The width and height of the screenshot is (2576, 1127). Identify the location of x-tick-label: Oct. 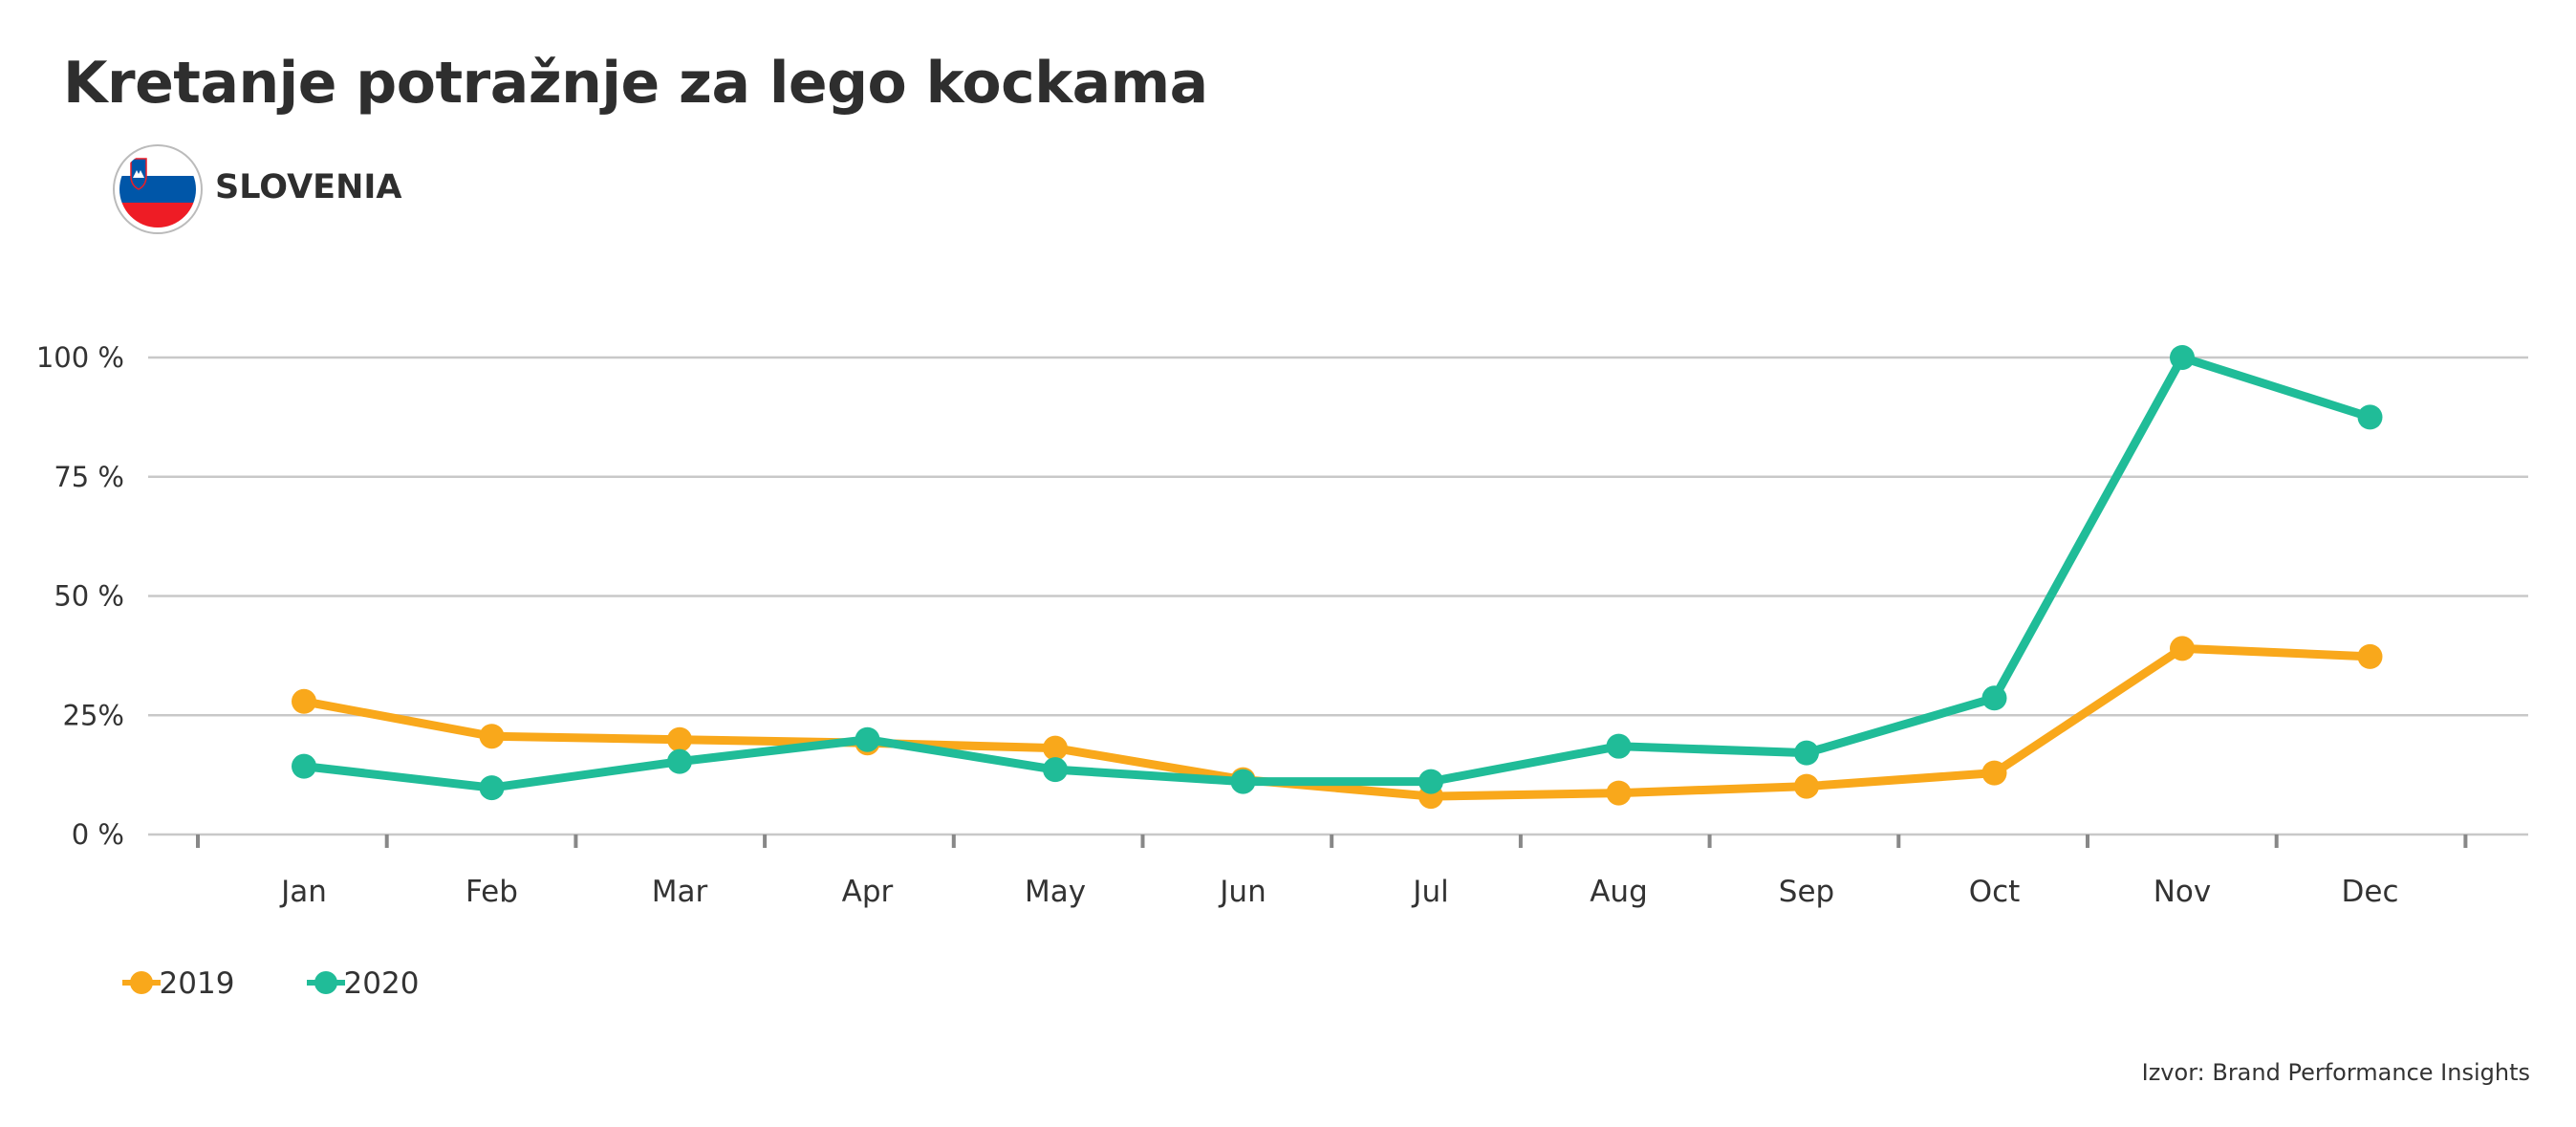
(1995, 892).